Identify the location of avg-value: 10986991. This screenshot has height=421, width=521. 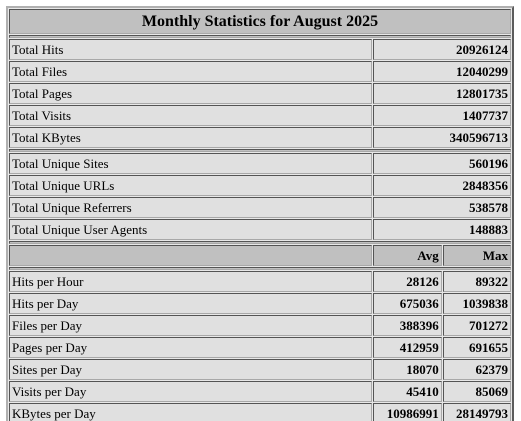
(407, 412).